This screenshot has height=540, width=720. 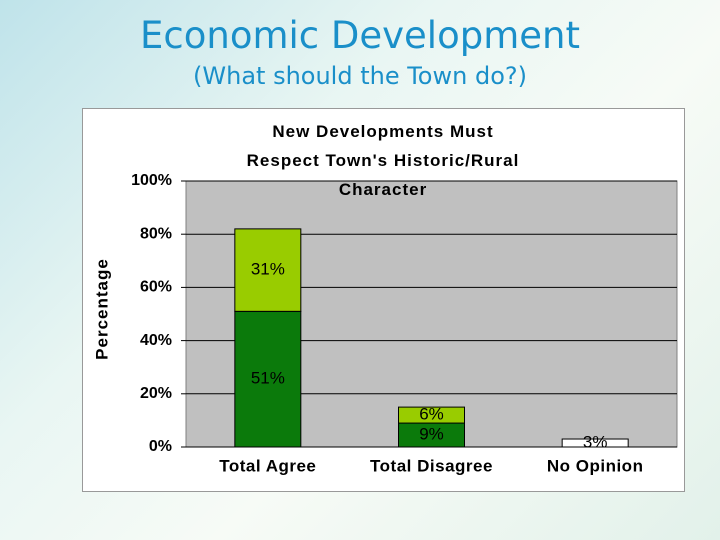 What do you see at coordinates (156, 287) in the screenshot?
I see `y-tick-label: 60%` at bounding box center [156, 287].